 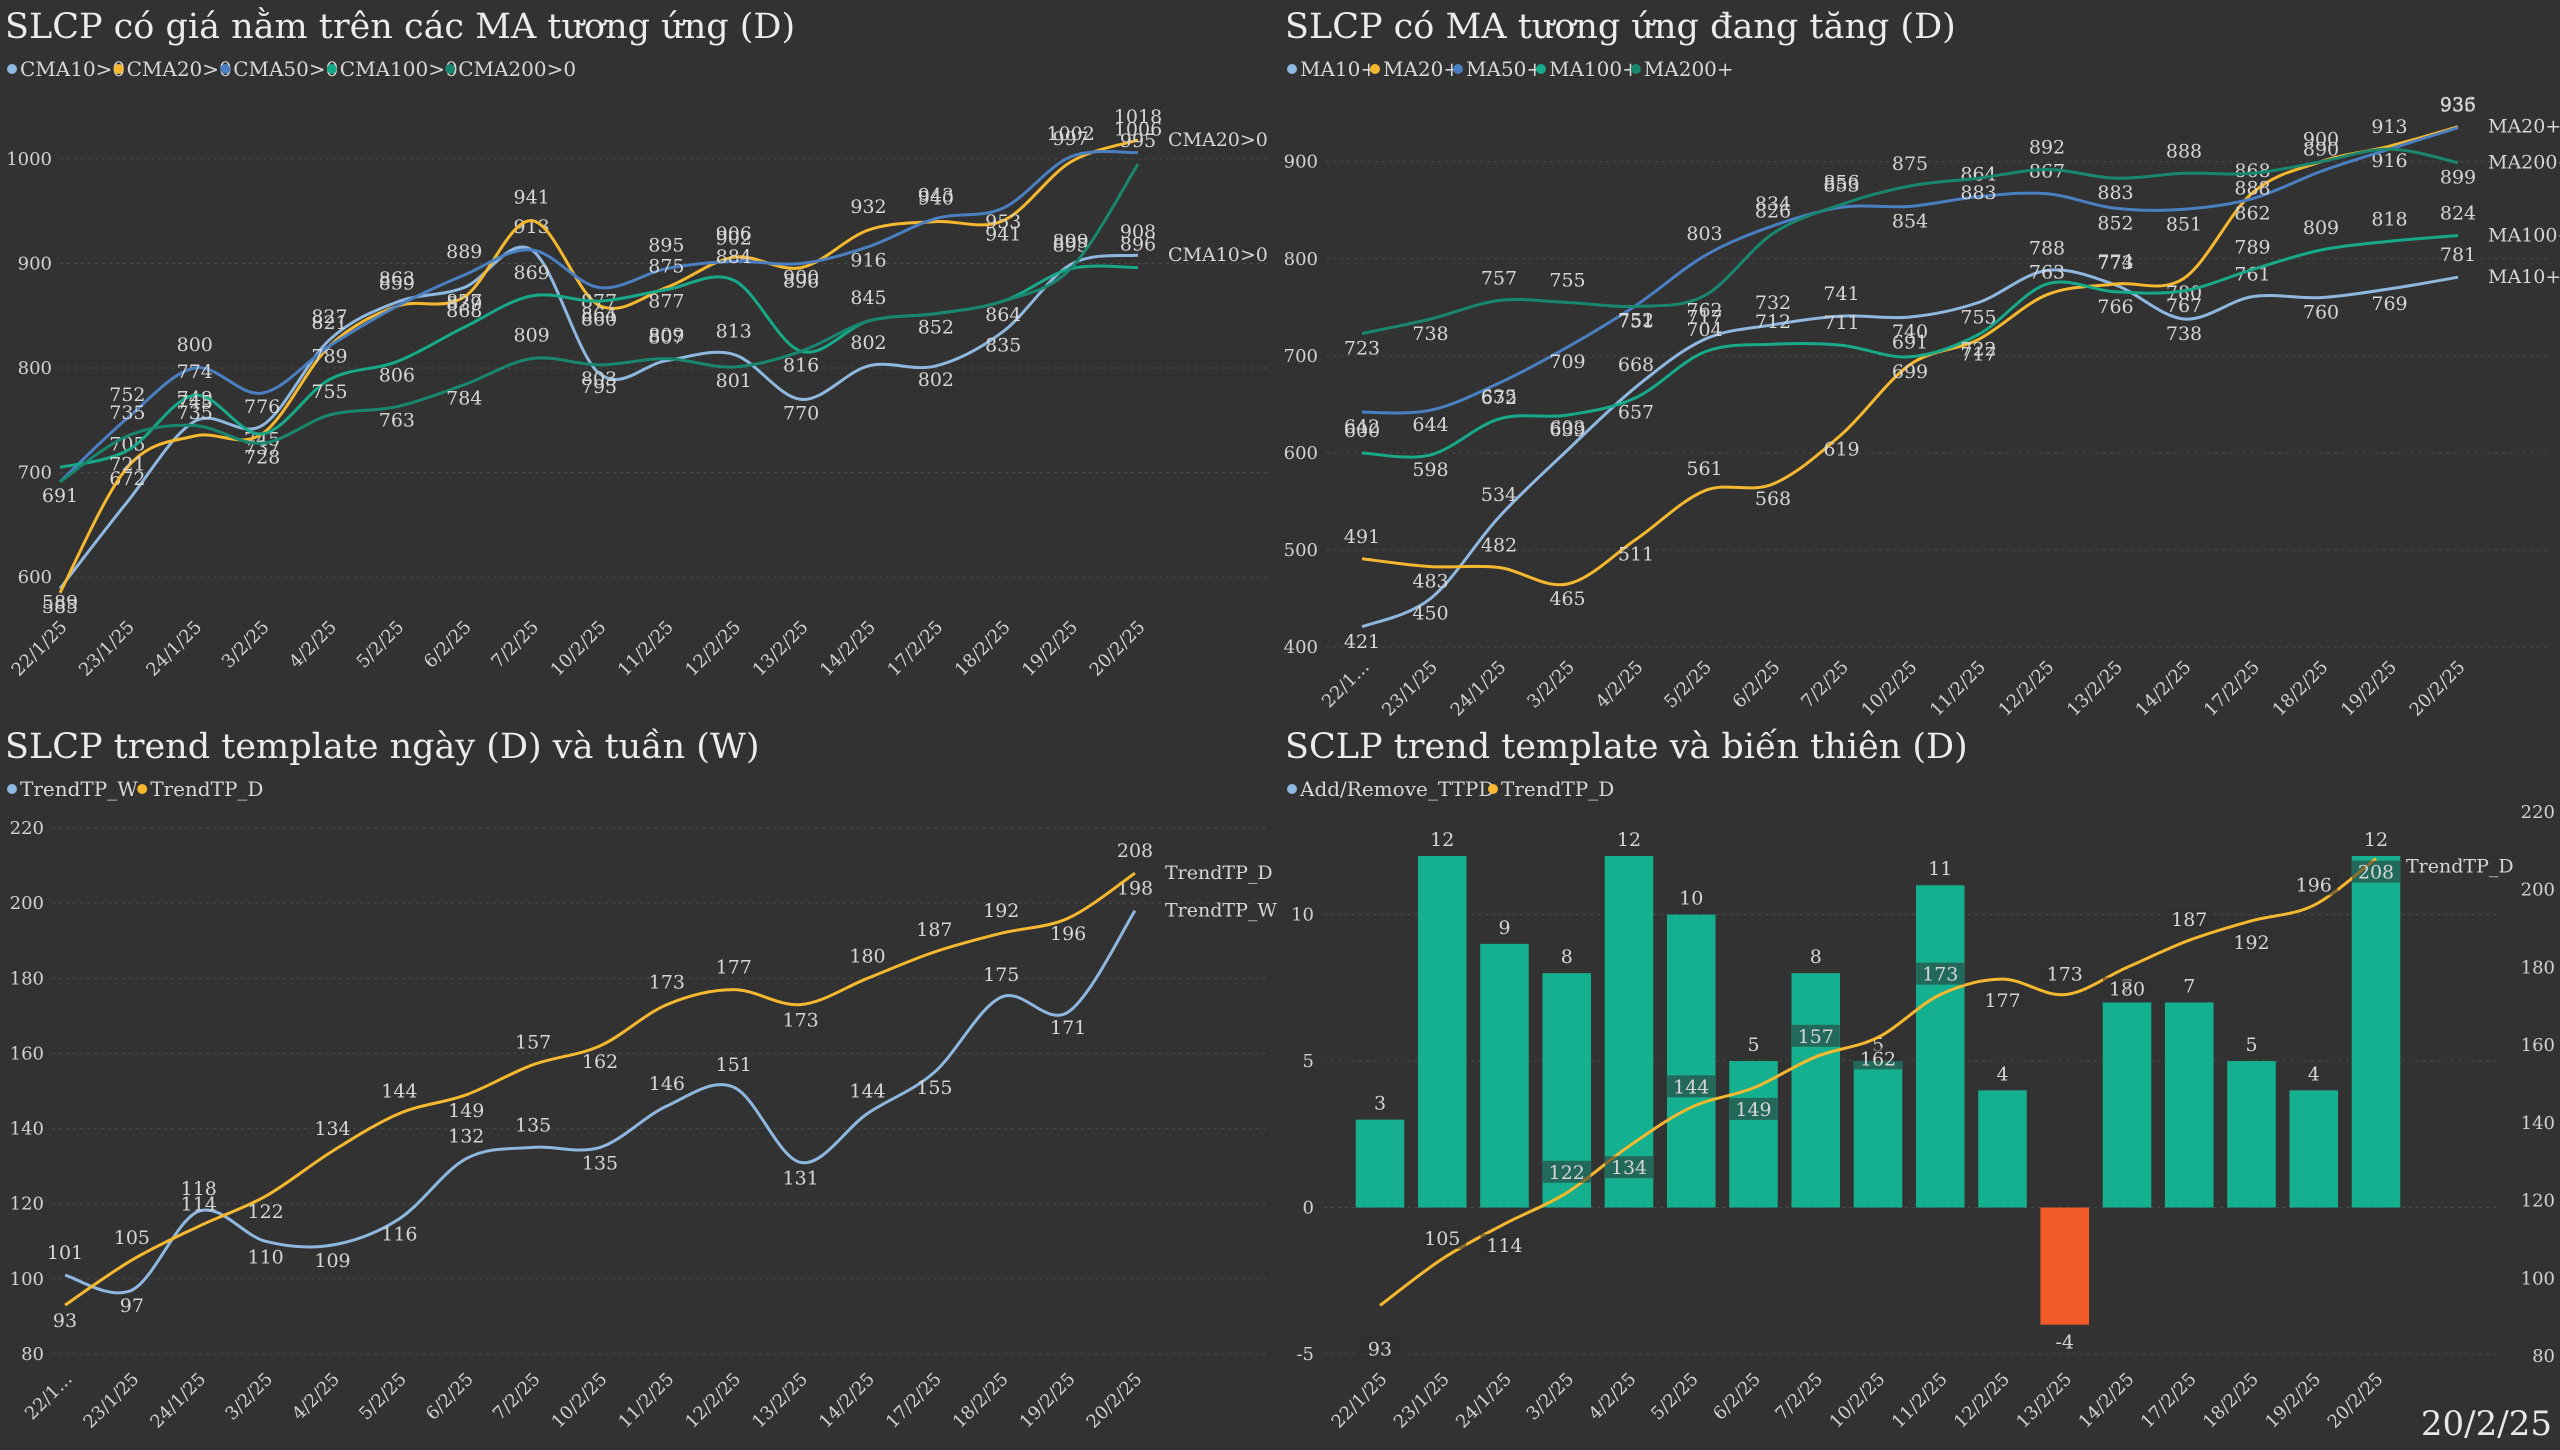 I want to click on data-label: 738, so click(x=1430, y=334).